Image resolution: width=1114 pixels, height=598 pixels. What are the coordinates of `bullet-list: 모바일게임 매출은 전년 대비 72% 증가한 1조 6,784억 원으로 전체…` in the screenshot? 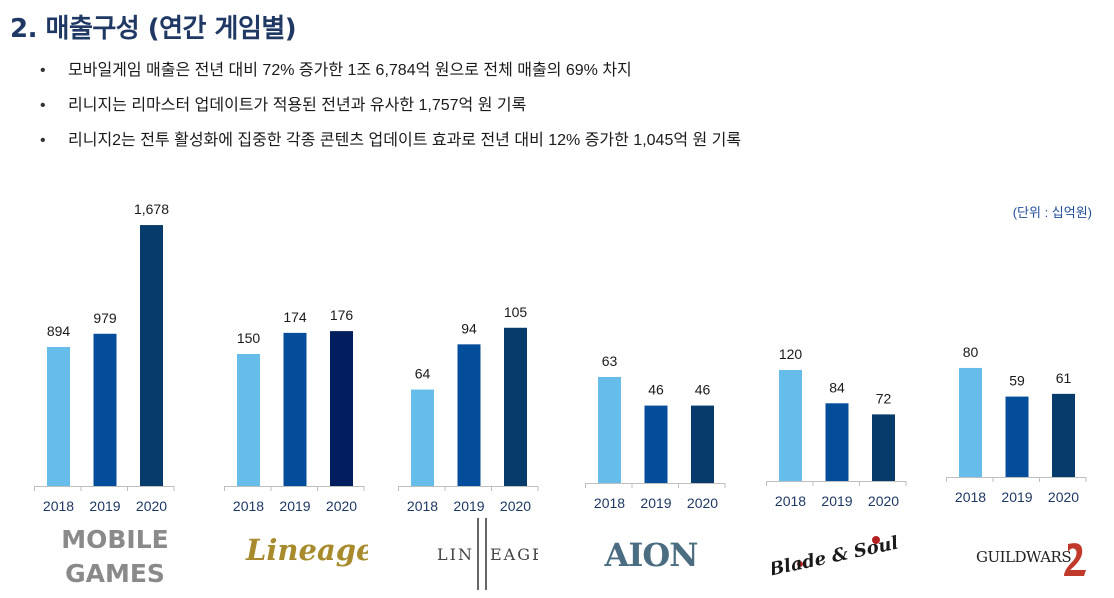 It's located at (390, 112).